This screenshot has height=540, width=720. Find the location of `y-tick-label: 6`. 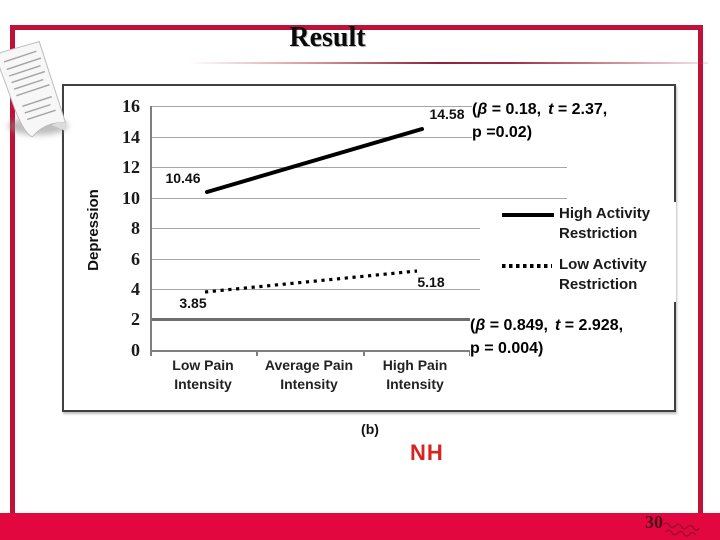

y-tick-label: 6 is located at coordinates (135, 259).